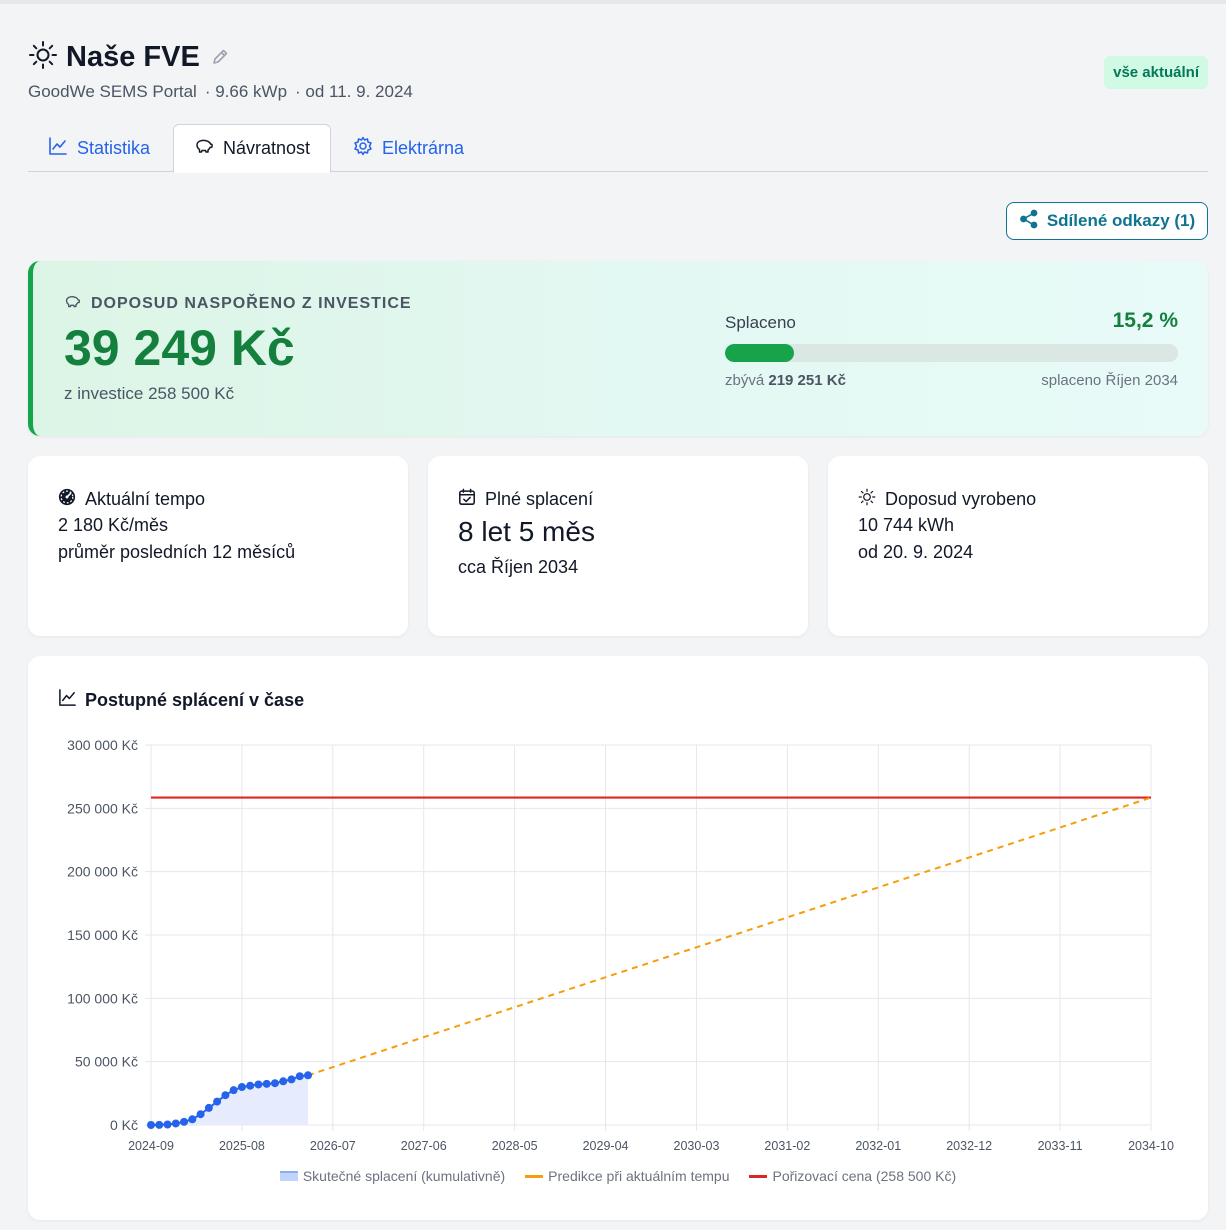 The height and width of the screenshot is (1230, 1226). Describe the element at coordinates (102, 872) in the screenshot. I see `y-tick-label: 200 000 Kč` at that location.